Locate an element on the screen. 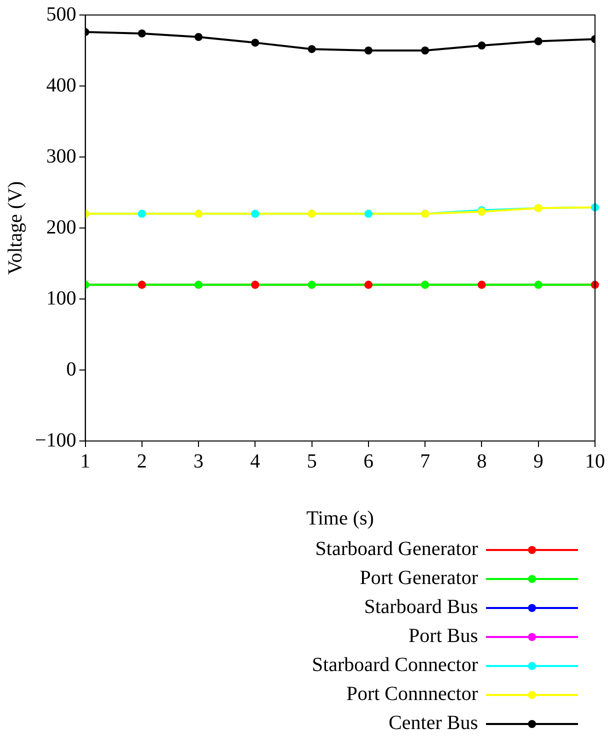 The width and height of the screenshot is (608, 740). legend-label: Starboard Generator is located at coordinates (396, 549).